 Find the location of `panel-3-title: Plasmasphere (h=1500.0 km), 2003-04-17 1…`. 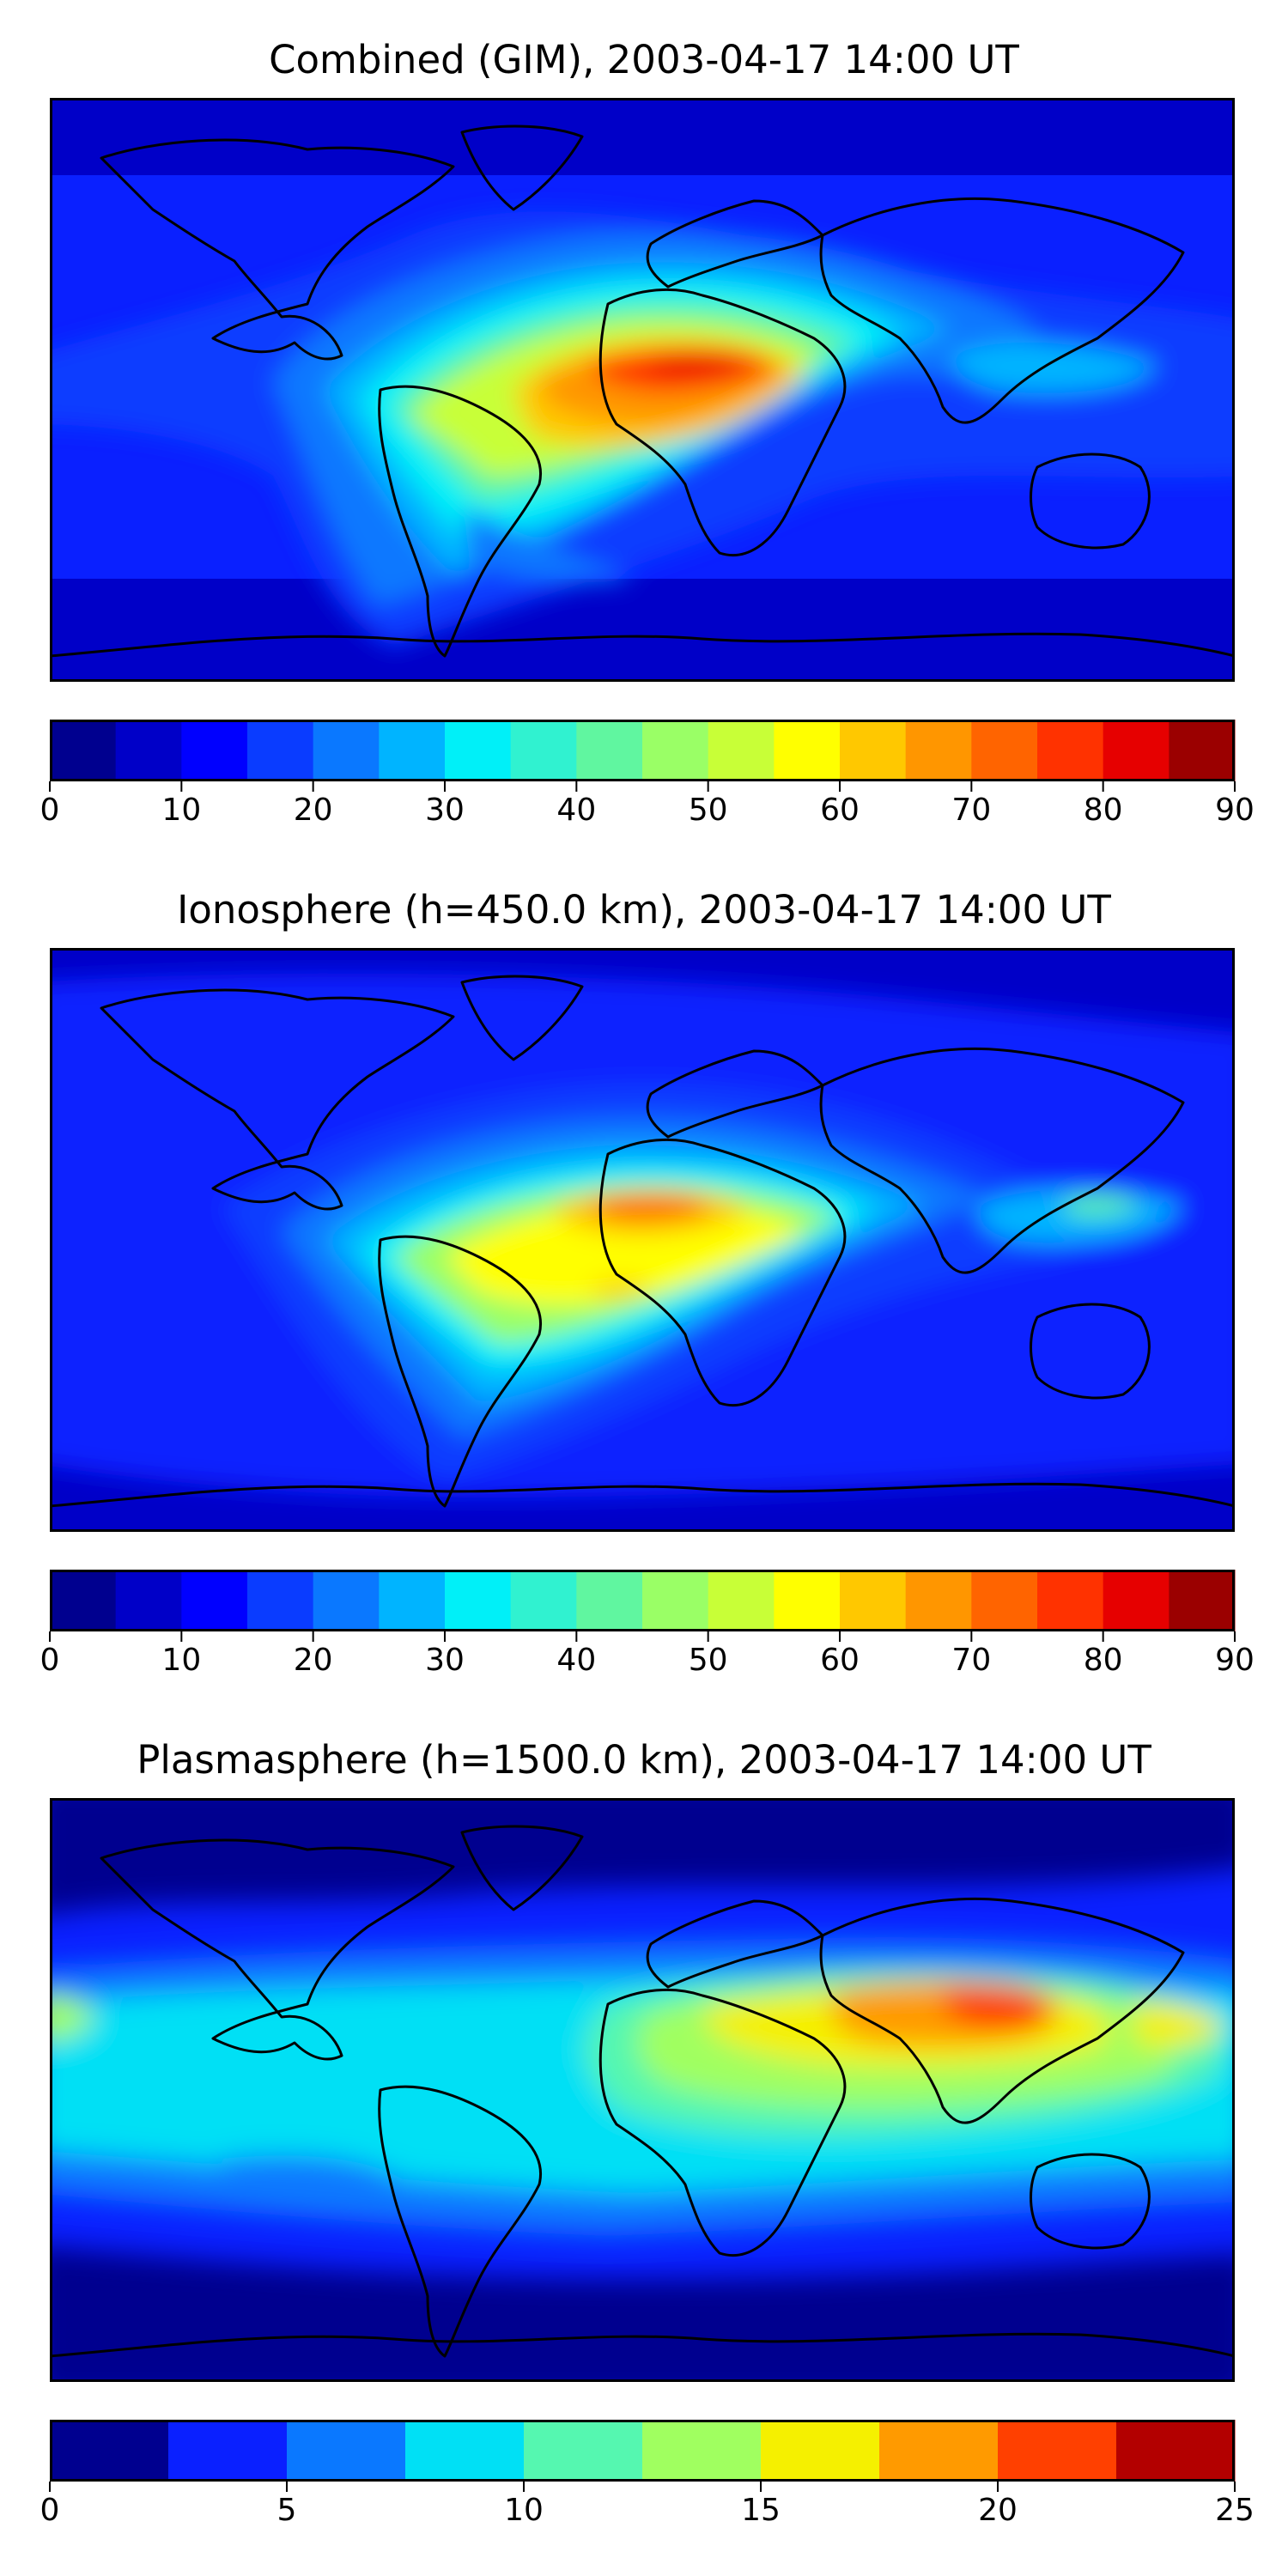

panel-3-title: Plasmasphere (h=1500.0 km), 2003-04-17 1… is located at coordinates (644, 1760).